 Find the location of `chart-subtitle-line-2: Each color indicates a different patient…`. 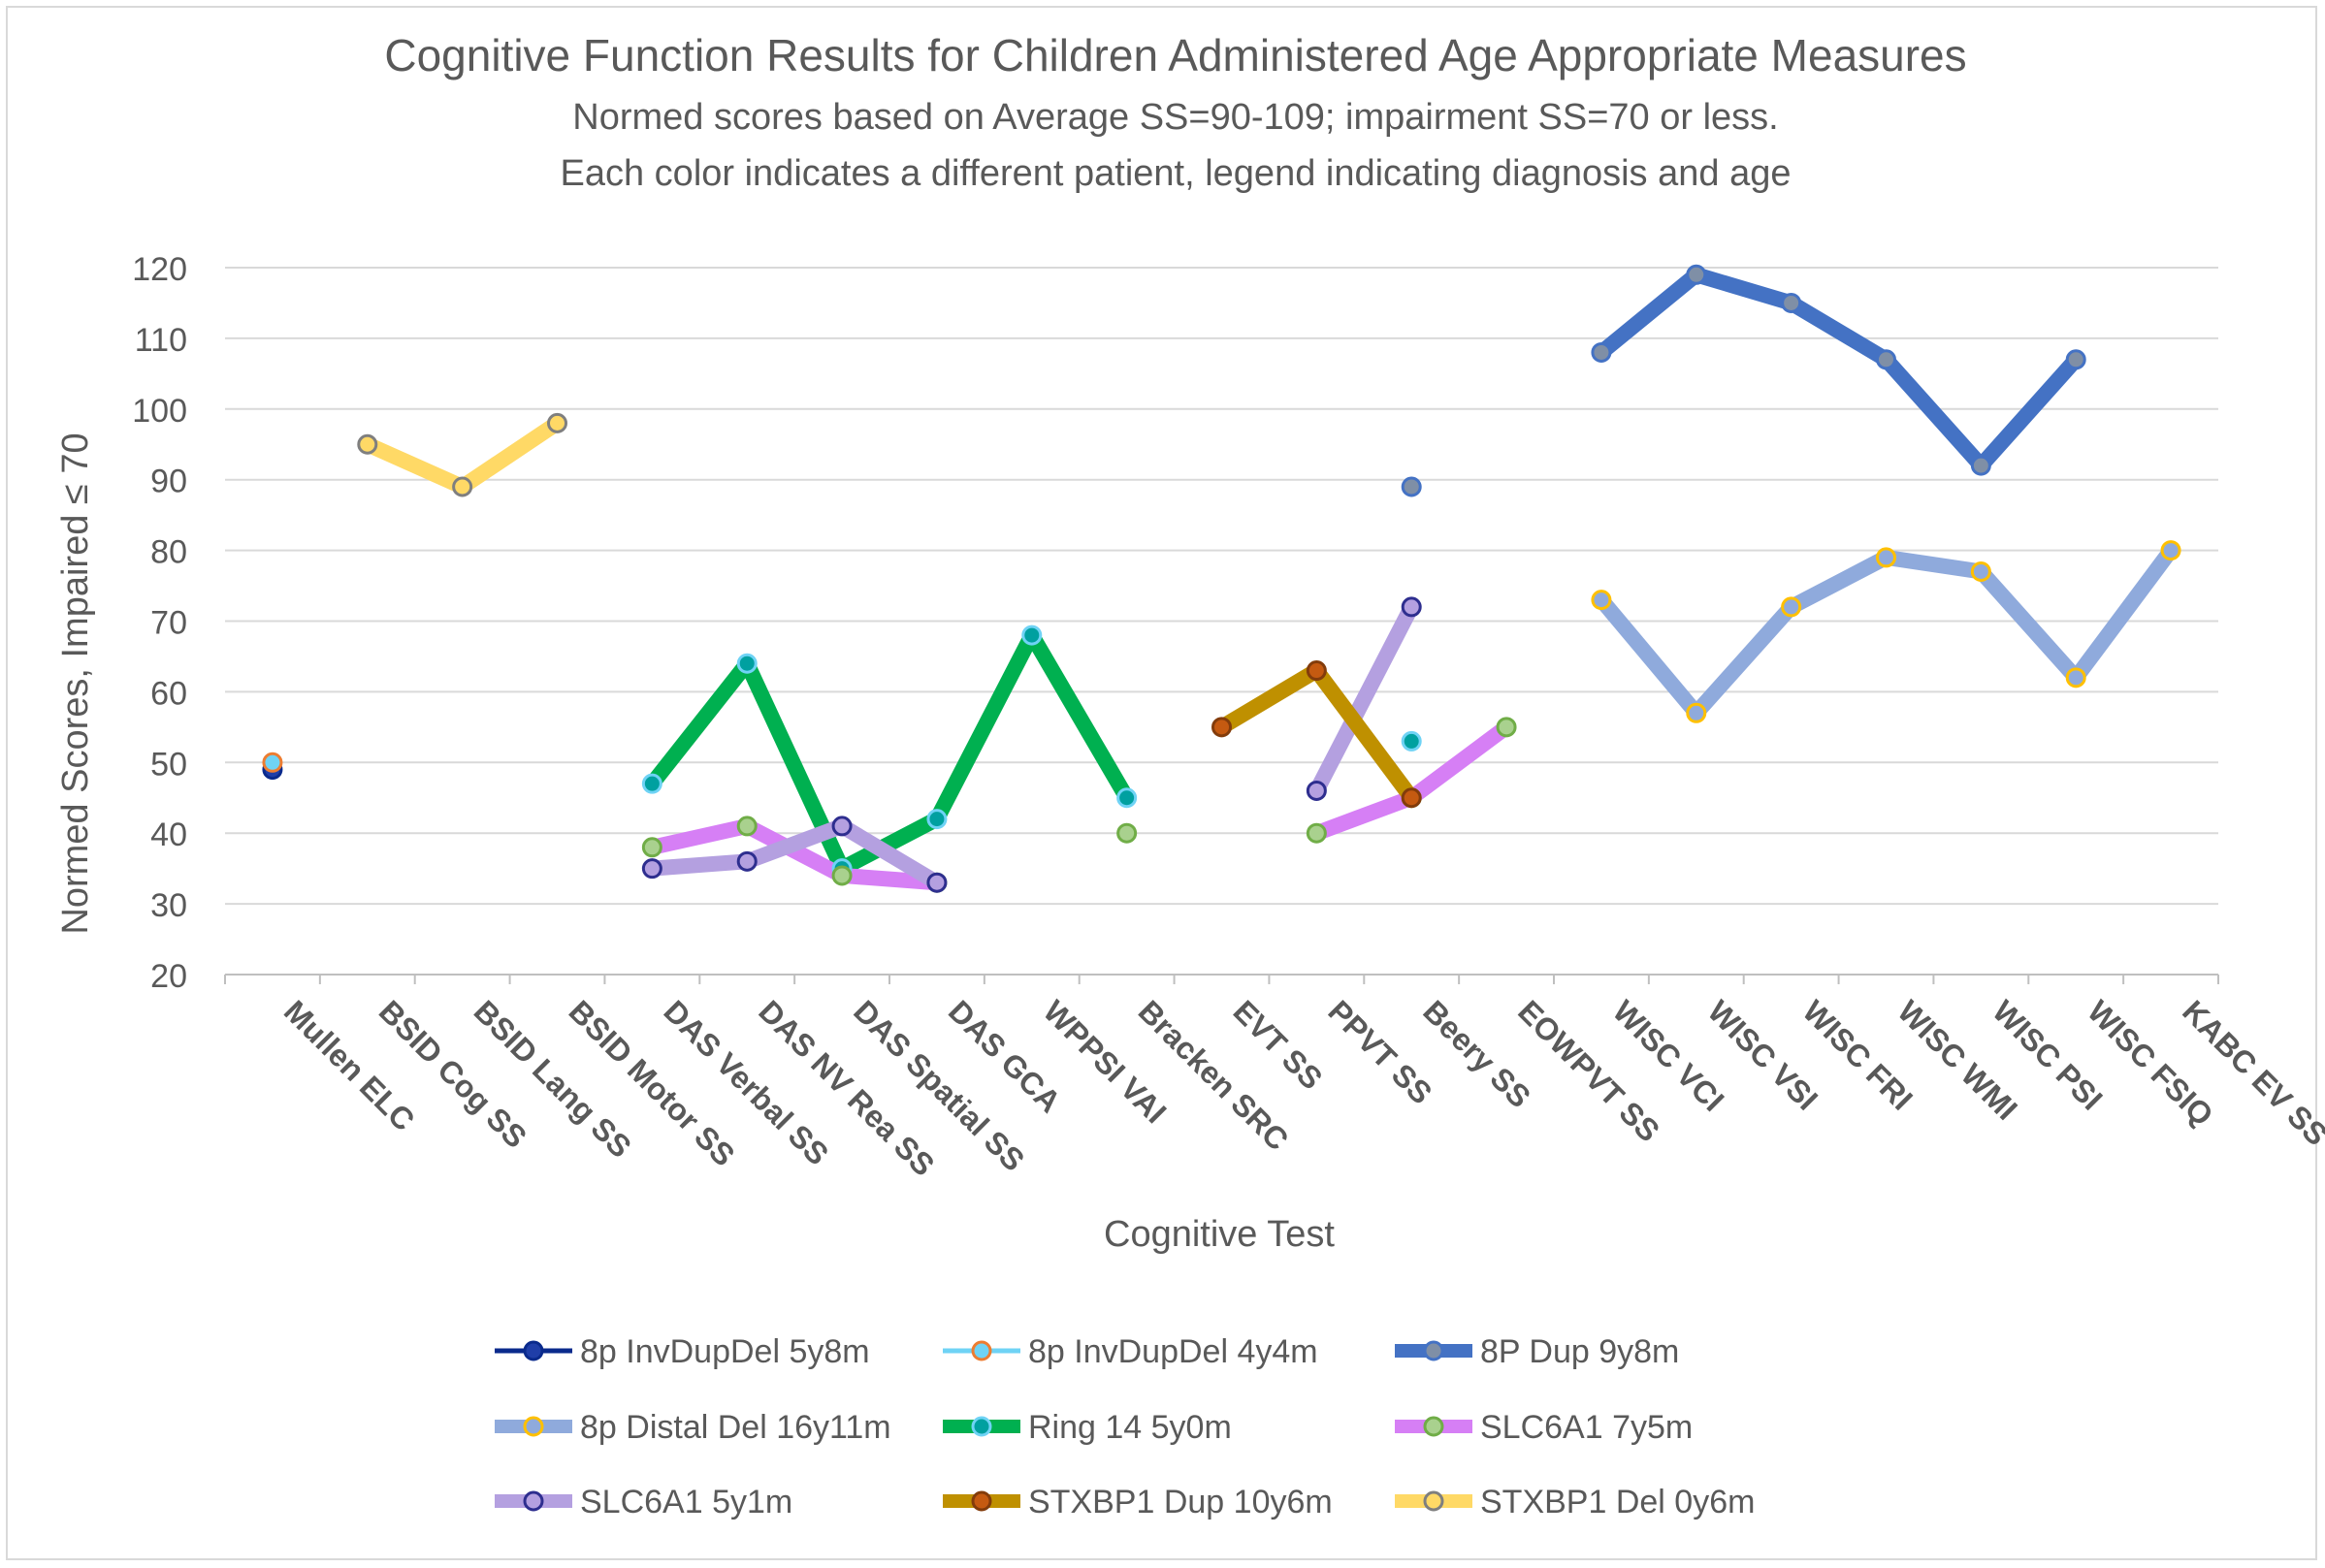

chart-subtitle-line-2: Each color indicates a different patient… is located at coordinates (1176, 173).